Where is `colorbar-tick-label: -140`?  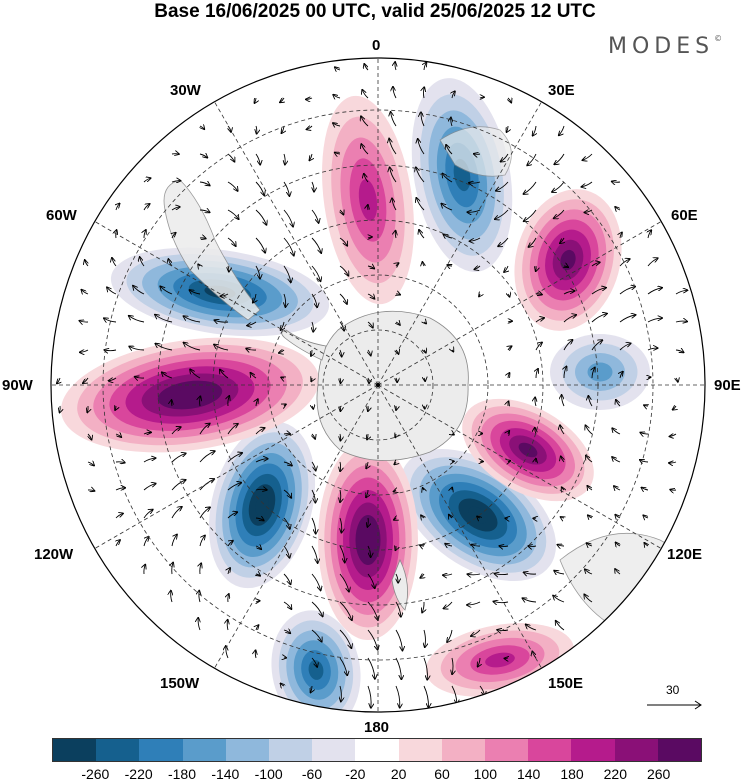 colorbar-tick-label: -140 is located at coordinates (225, 774).